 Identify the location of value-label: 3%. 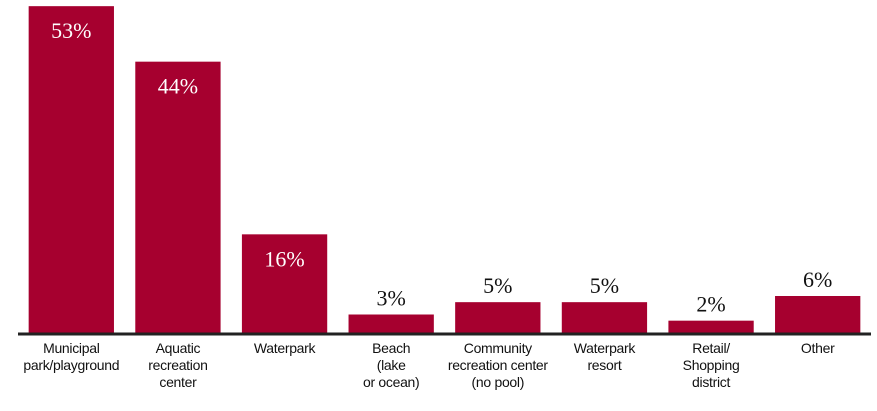
(391, 298).